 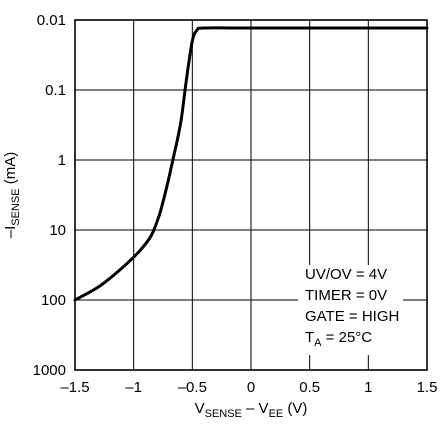 I want to click on x-tick-label: –1, so click(x=133, y=387).